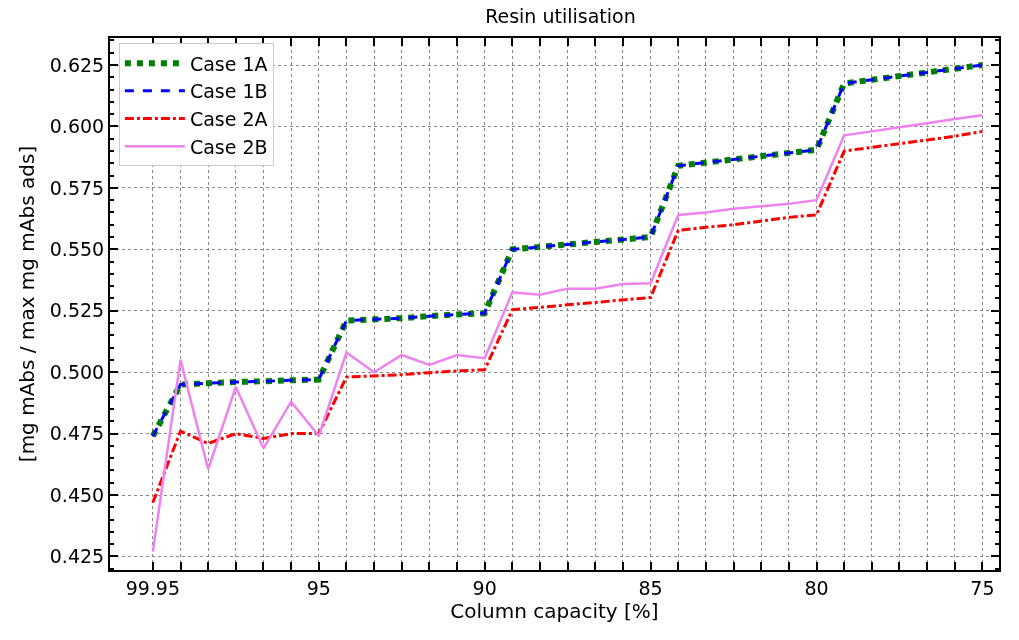  Describe the element at coordinates (77, 126) in the screenshot. I see `y-tick-label: 0.600` at that location.